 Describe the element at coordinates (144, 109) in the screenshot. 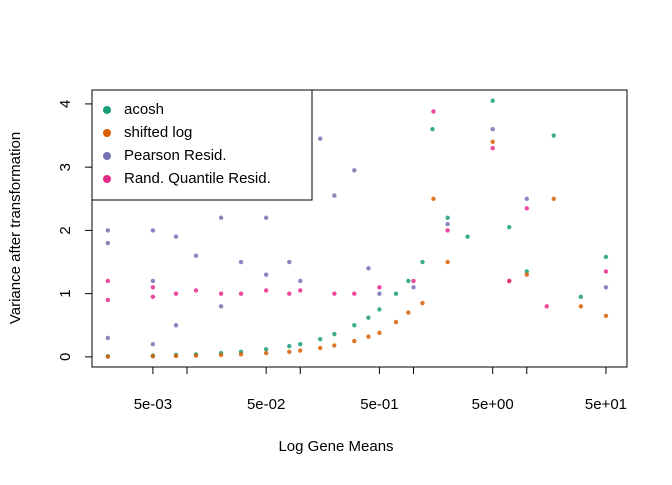

I see `legend-label: acosh` at that location.